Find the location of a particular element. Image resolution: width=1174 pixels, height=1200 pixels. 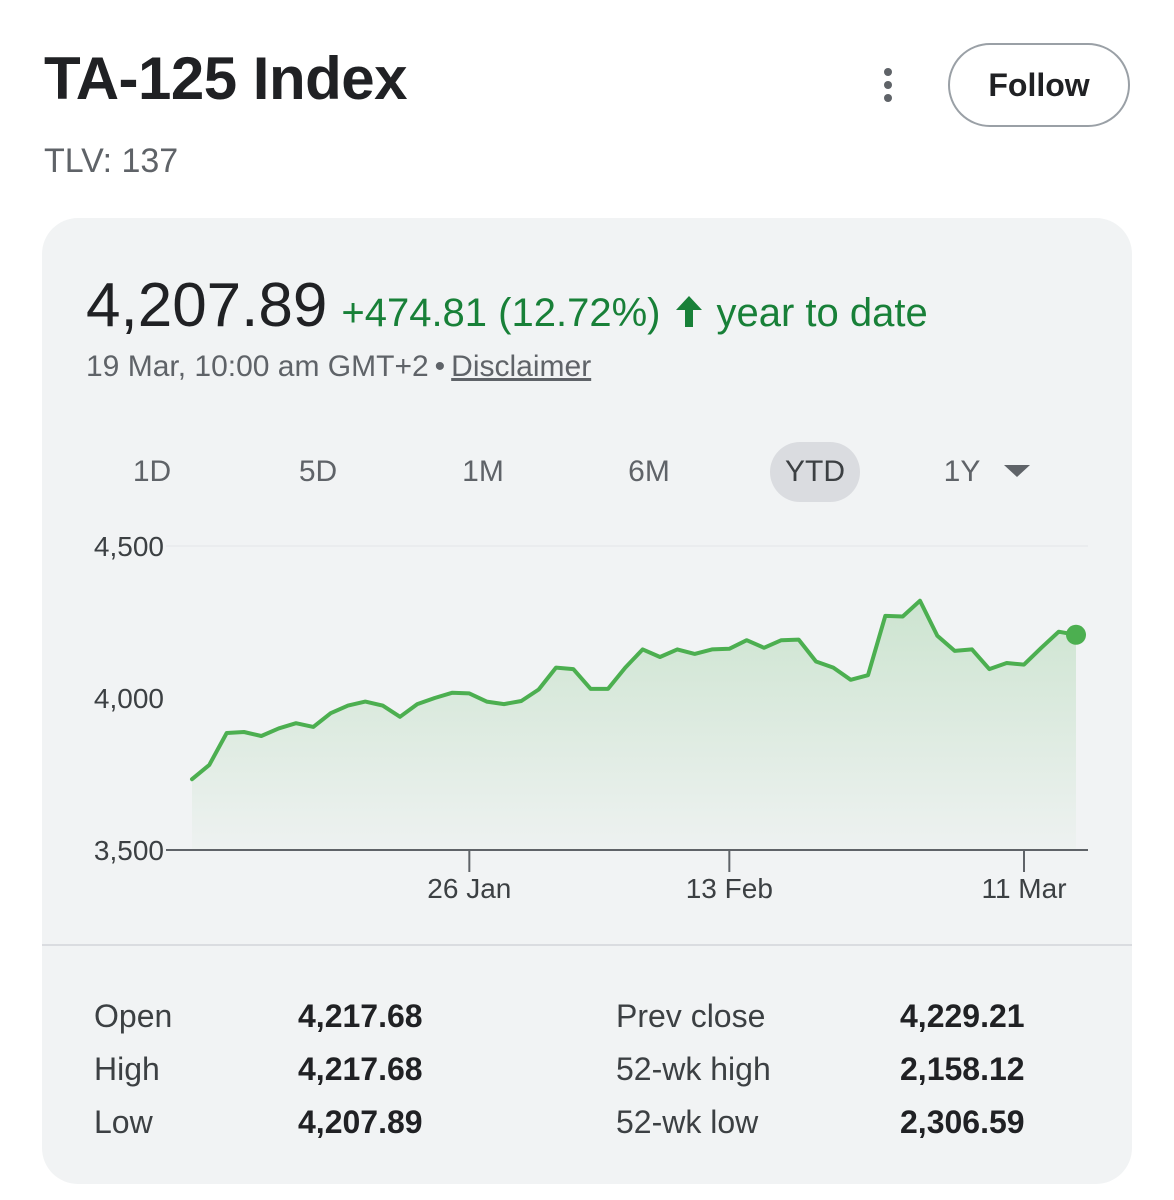

last-value-point is located at coordinates (1076, 634).